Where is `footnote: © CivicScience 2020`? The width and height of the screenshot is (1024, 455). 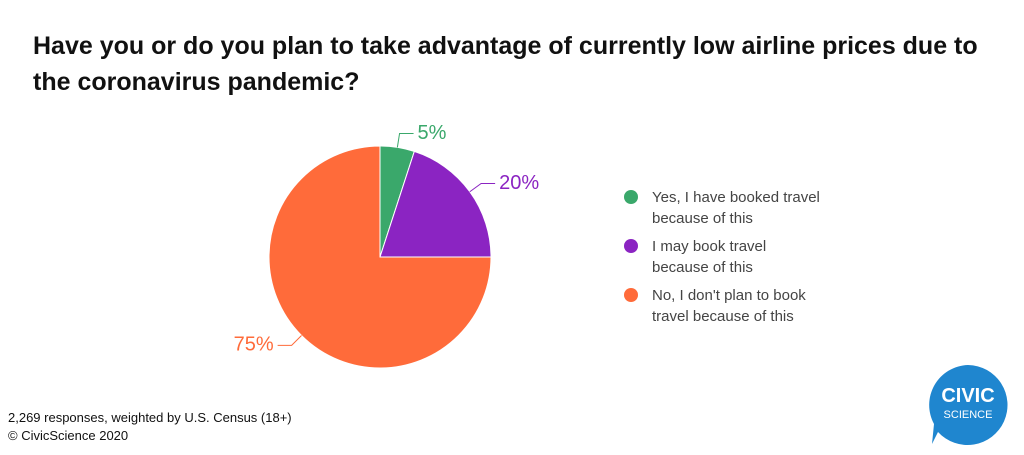 footnote: © CivicScience 2020 is located at coordinates (68, 435).